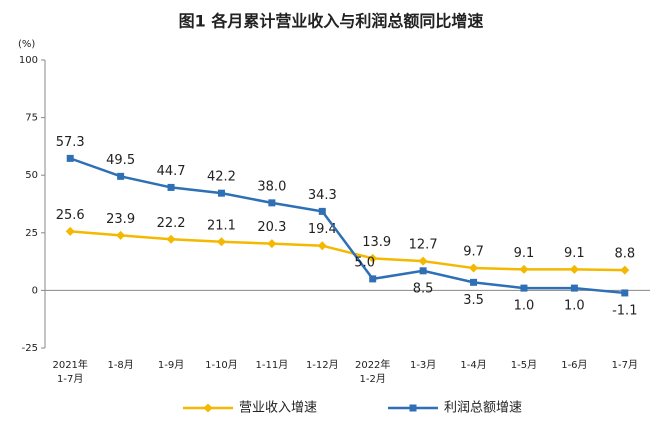 This screenshot has width=663, height=424. I want to click on y-tick-label: 0, so click(35, 290).